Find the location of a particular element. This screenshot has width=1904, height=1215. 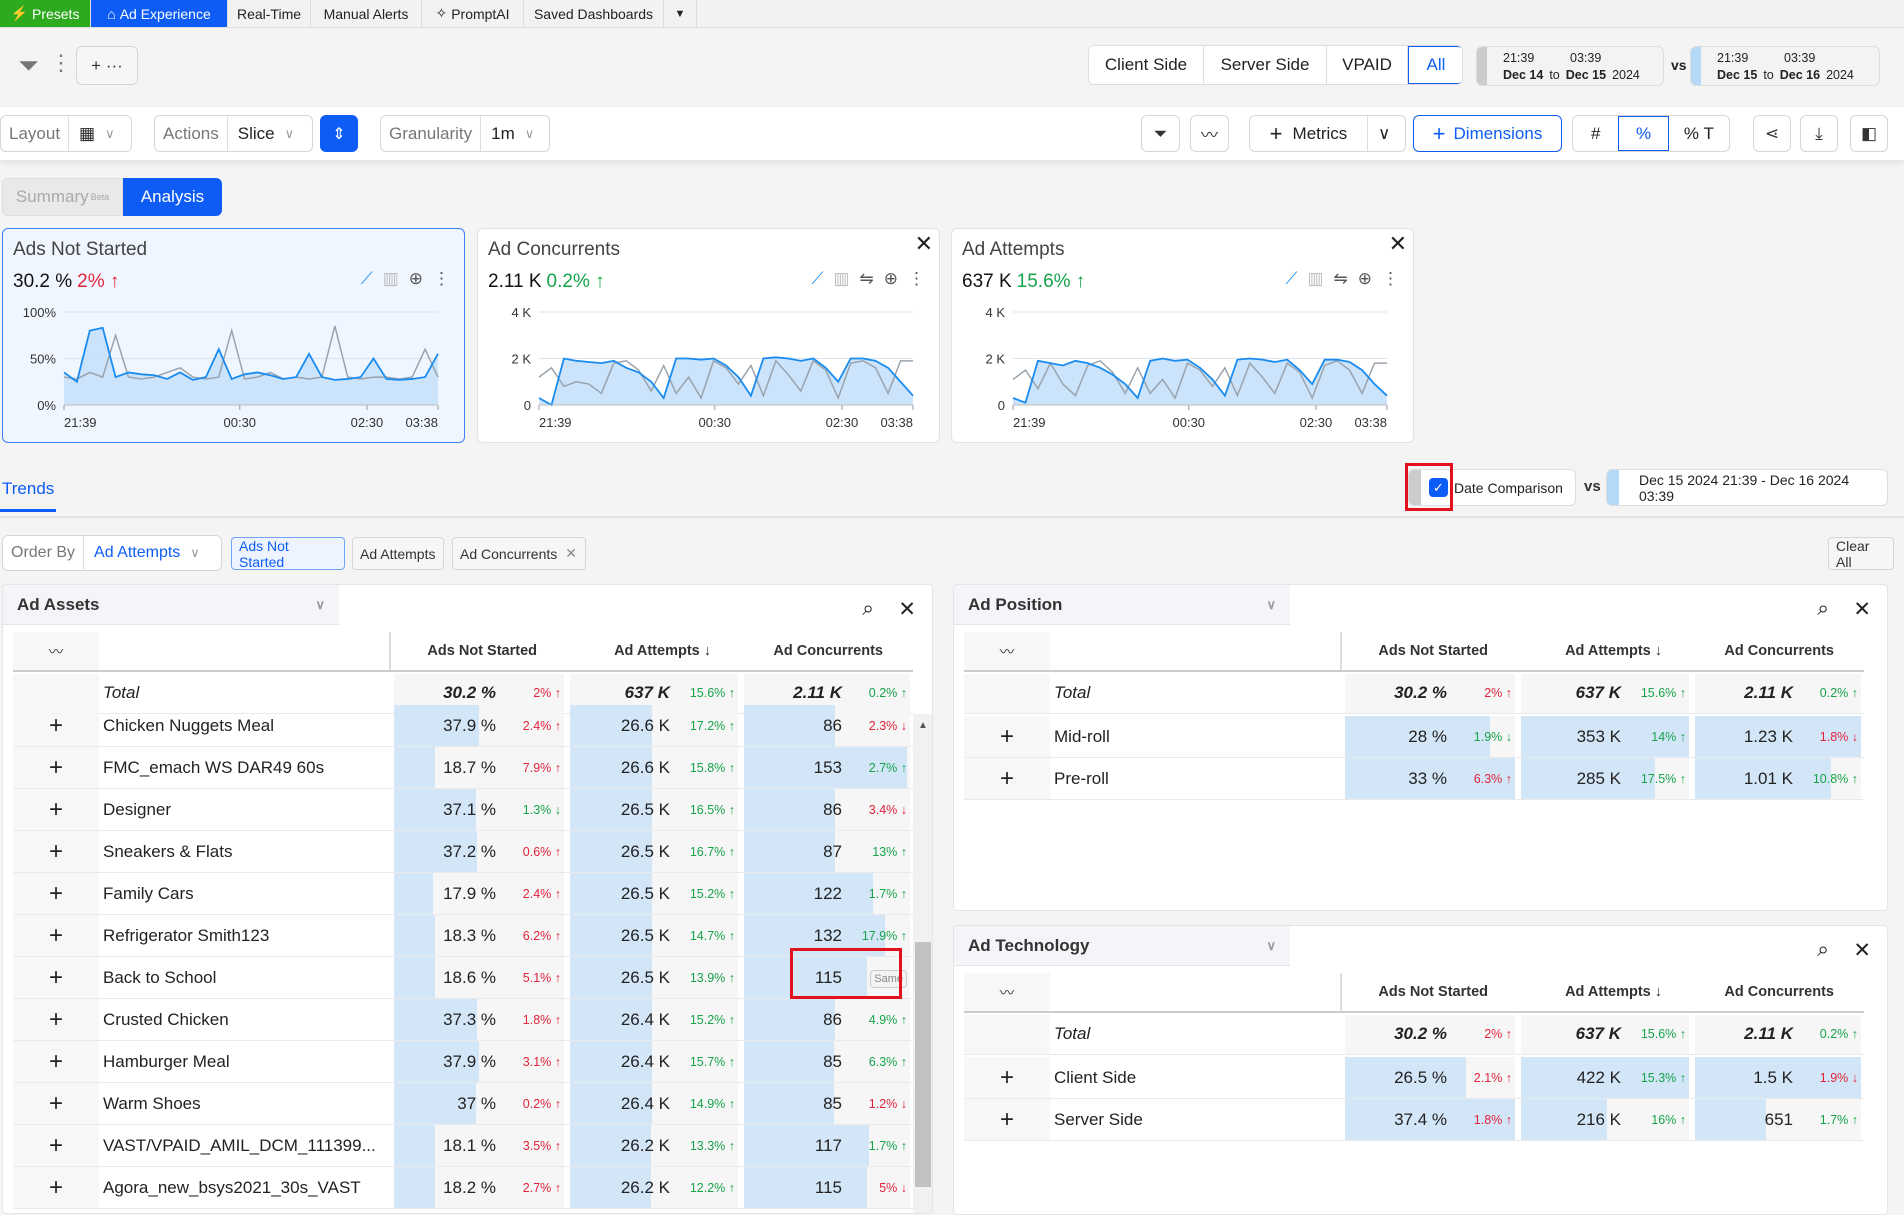

chip-ad-concurrents: Ad Concurrents ✕ is located at coordinates (519, 553).